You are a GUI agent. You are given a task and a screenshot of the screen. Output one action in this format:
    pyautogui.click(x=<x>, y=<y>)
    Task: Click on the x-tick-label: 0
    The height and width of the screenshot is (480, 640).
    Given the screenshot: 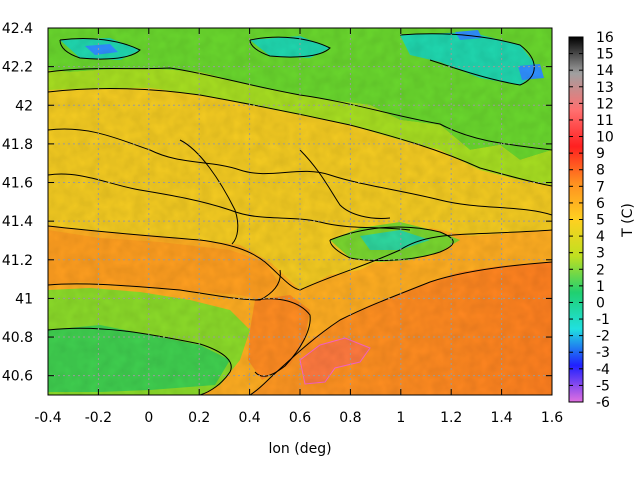 What is the action you would take?
    pyautogui.click(x=148, y=418)
    